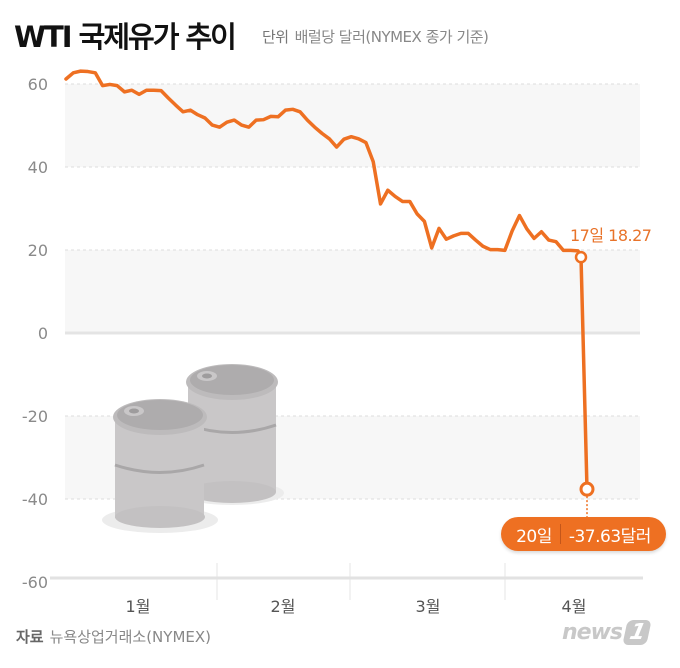  What do you see at coordinates (391, 37) in the screenshot?
I see `unit-text: 배럴당 달러(NYMEX 종가 기준)` at bounding box center [391, 37].